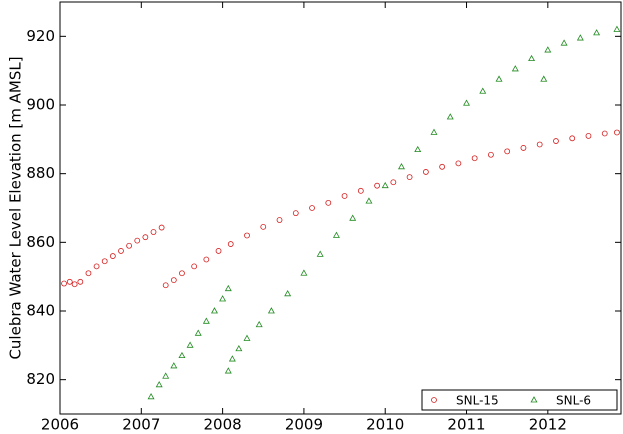 Image resolution: width=623 pixels, height=434 pixels. I want to click on y-tick-label: 880, so click(40, 173).